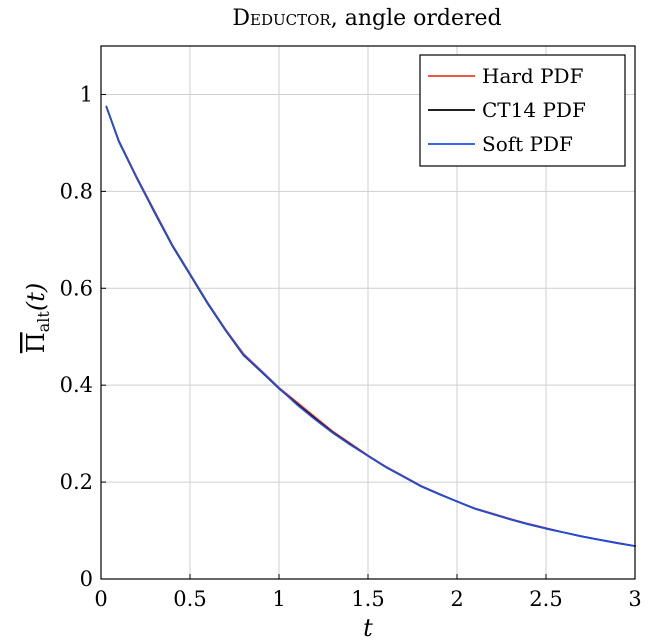  What do you see at coordinates (456, 599) in the screenshot?
I see `x-tick-label: 2` at bounding box center [456, 599].